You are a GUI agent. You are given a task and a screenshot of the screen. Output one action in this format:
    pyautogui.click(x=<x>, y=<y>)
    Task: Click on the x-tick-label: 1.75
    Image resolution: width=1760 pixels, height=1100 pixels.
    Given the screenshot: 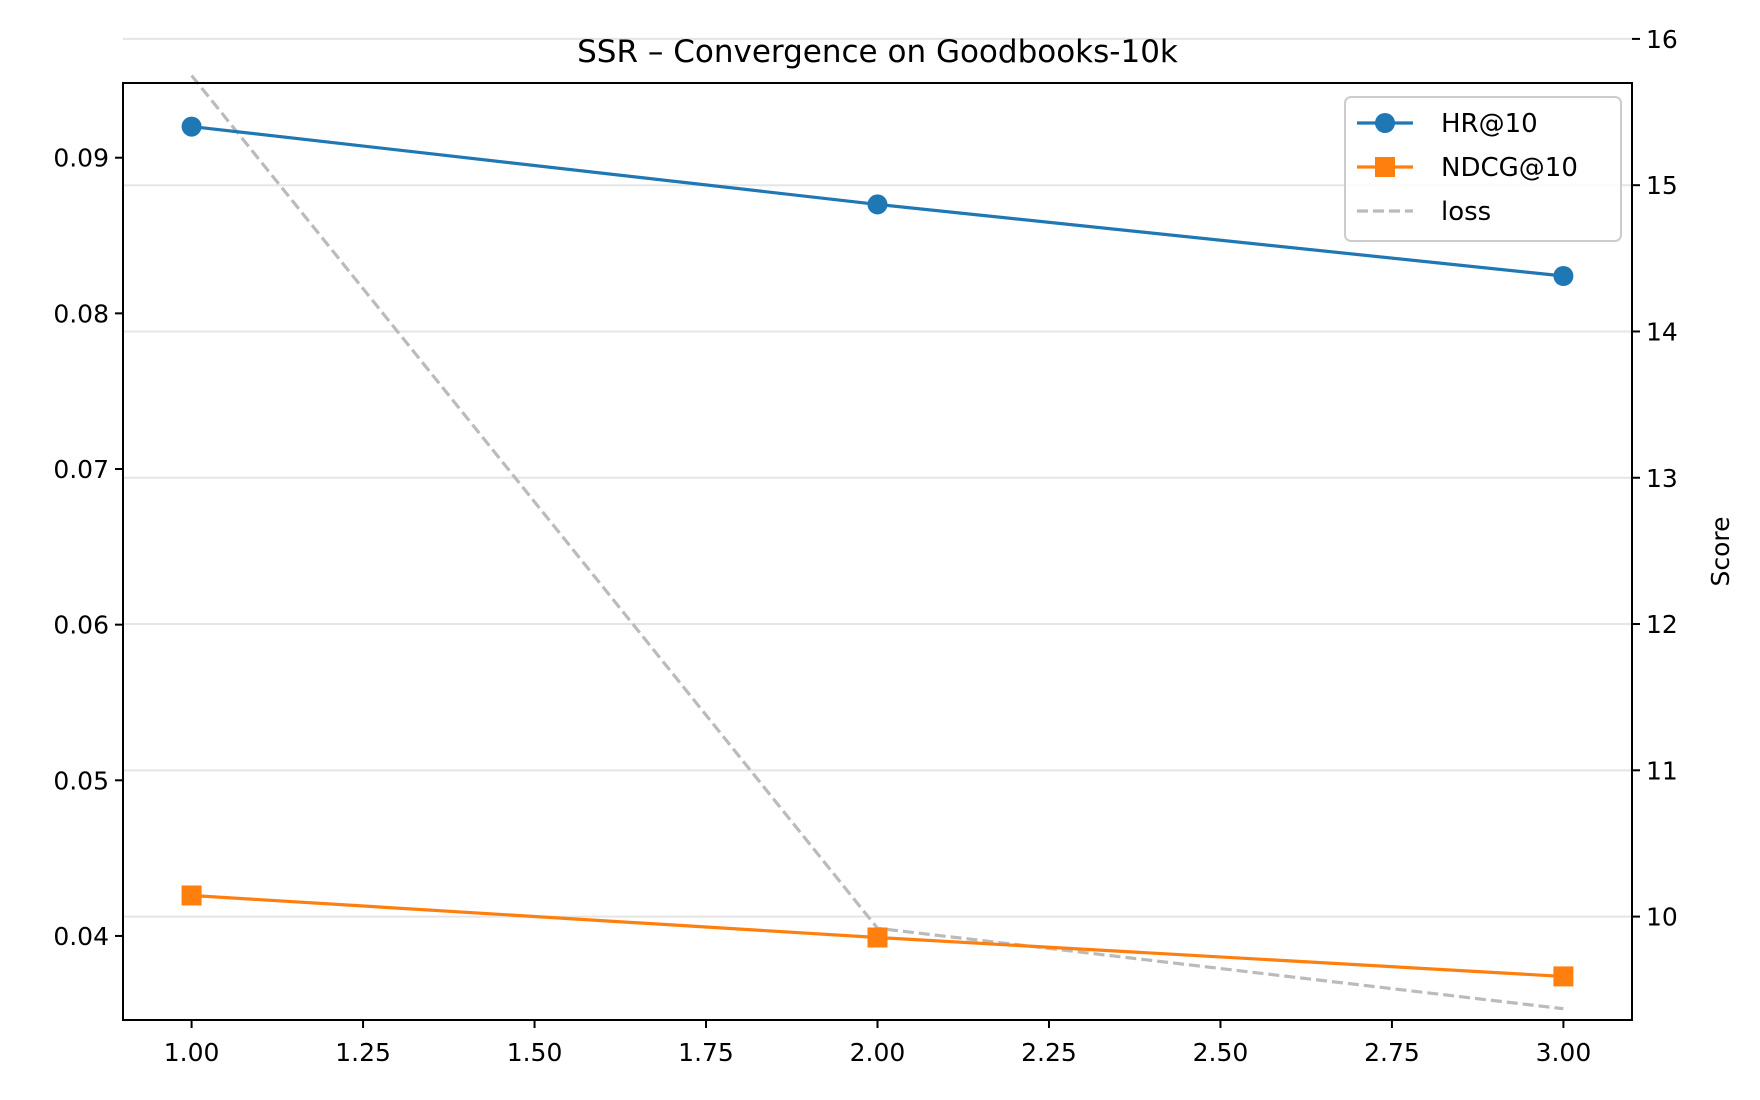 What is the action you would take?
    pyautogui.click(x=706, y=1052)
    